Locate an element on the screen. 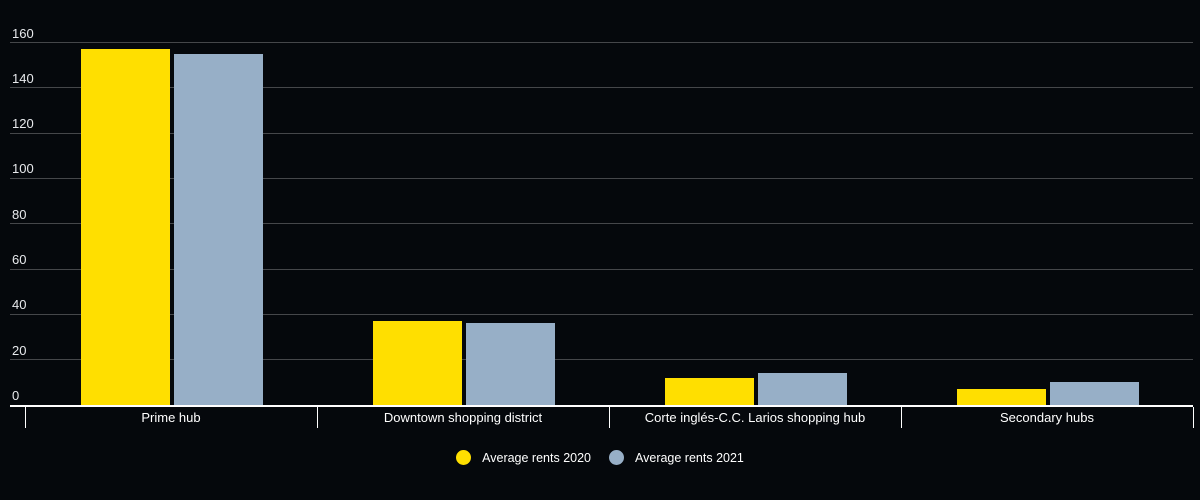 Image resolution: width=1200 pixels, height=500 pixels. legend-item-2020: Average rents 2020 is located at coordinates (523, 457).